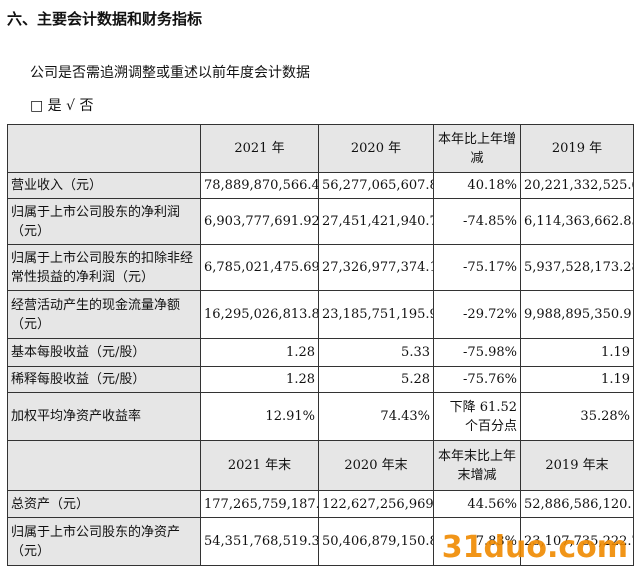 The image size is (638, 569). Describe the element at coordinates (104, 504) in the screenshot. I see `row-label: 总资产（元）` at that location.